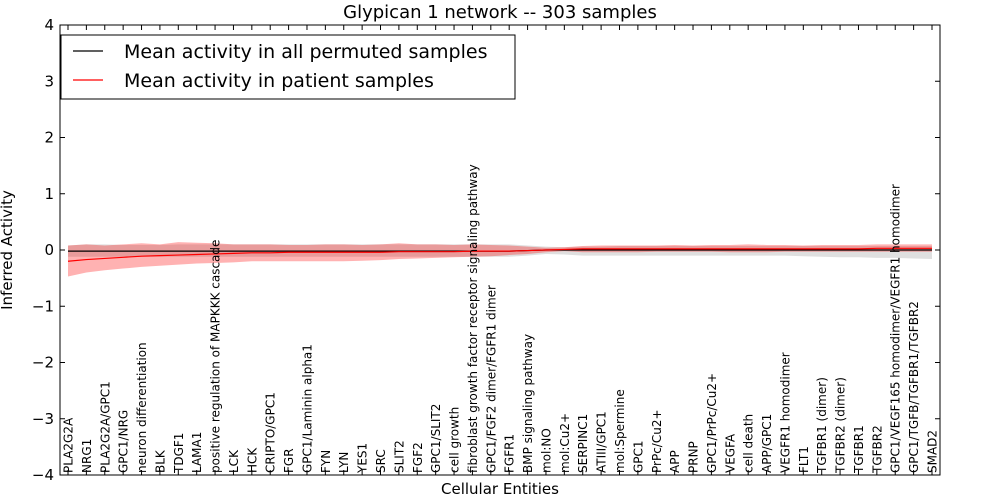 This screenshot has width=1000, height=500. Describe the element at coordinates (49, 250) in the screenshot. I see `y-tick-label: 0` at that location.